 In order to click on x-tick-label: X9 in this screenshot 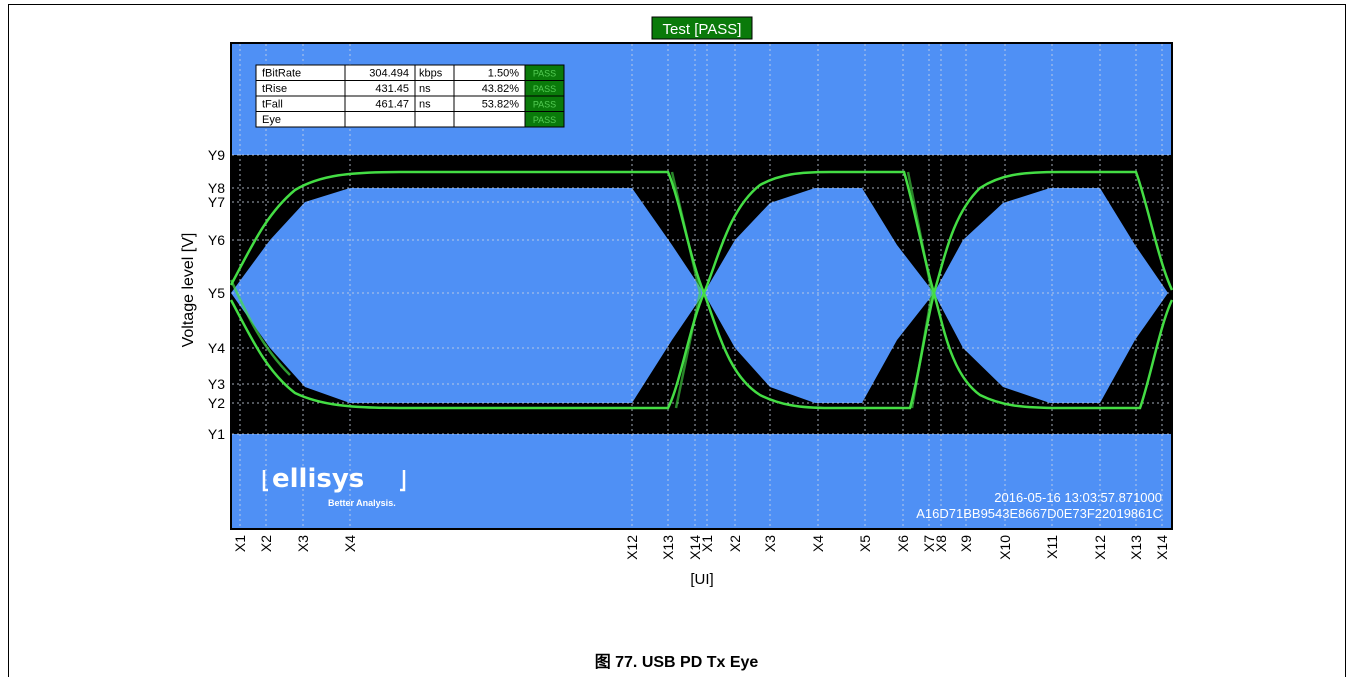, I will do `click(966, 543)`.